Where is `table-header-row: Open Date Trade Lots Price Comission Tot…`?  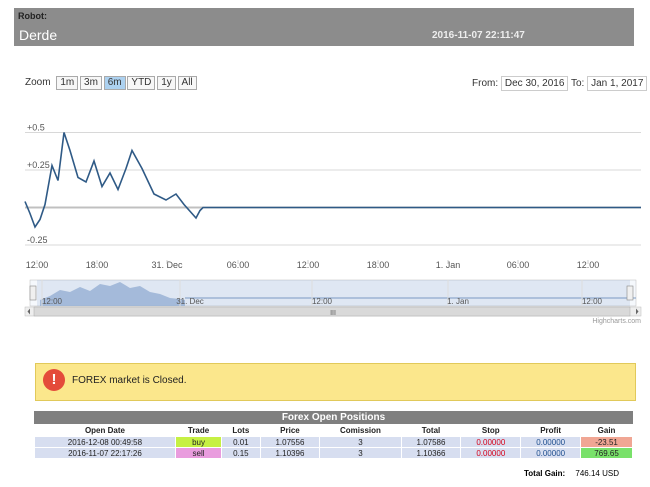
table-header-row: Open Date Trade Lots Price Comission Tot… is located at coordinates (333, 430).